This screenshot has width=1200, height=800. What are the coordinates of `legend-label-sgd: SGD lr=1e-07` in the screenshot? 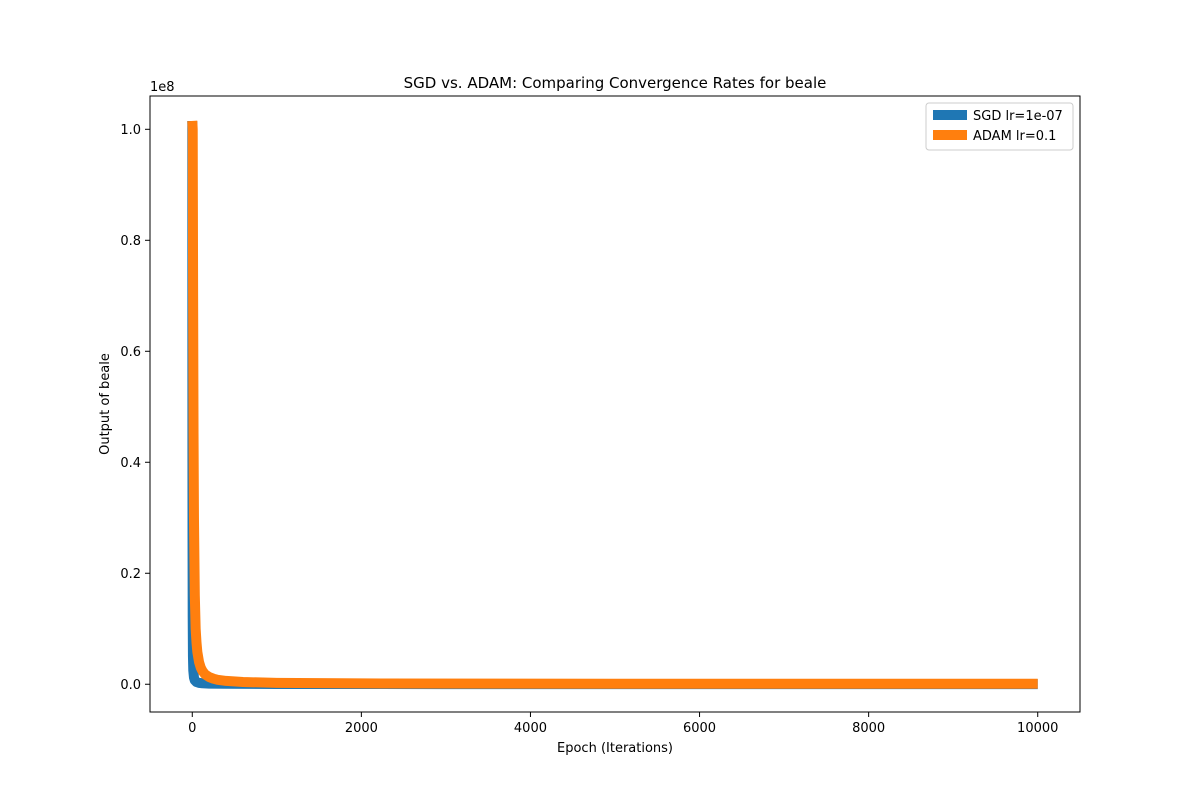 It's located at (1018, 116).